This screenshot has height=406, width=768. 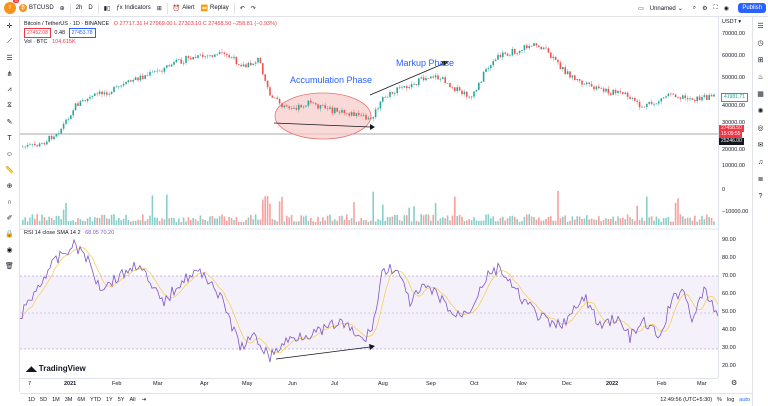 I want to click on gear-icon: ⚙, so click(x=734, y=383).